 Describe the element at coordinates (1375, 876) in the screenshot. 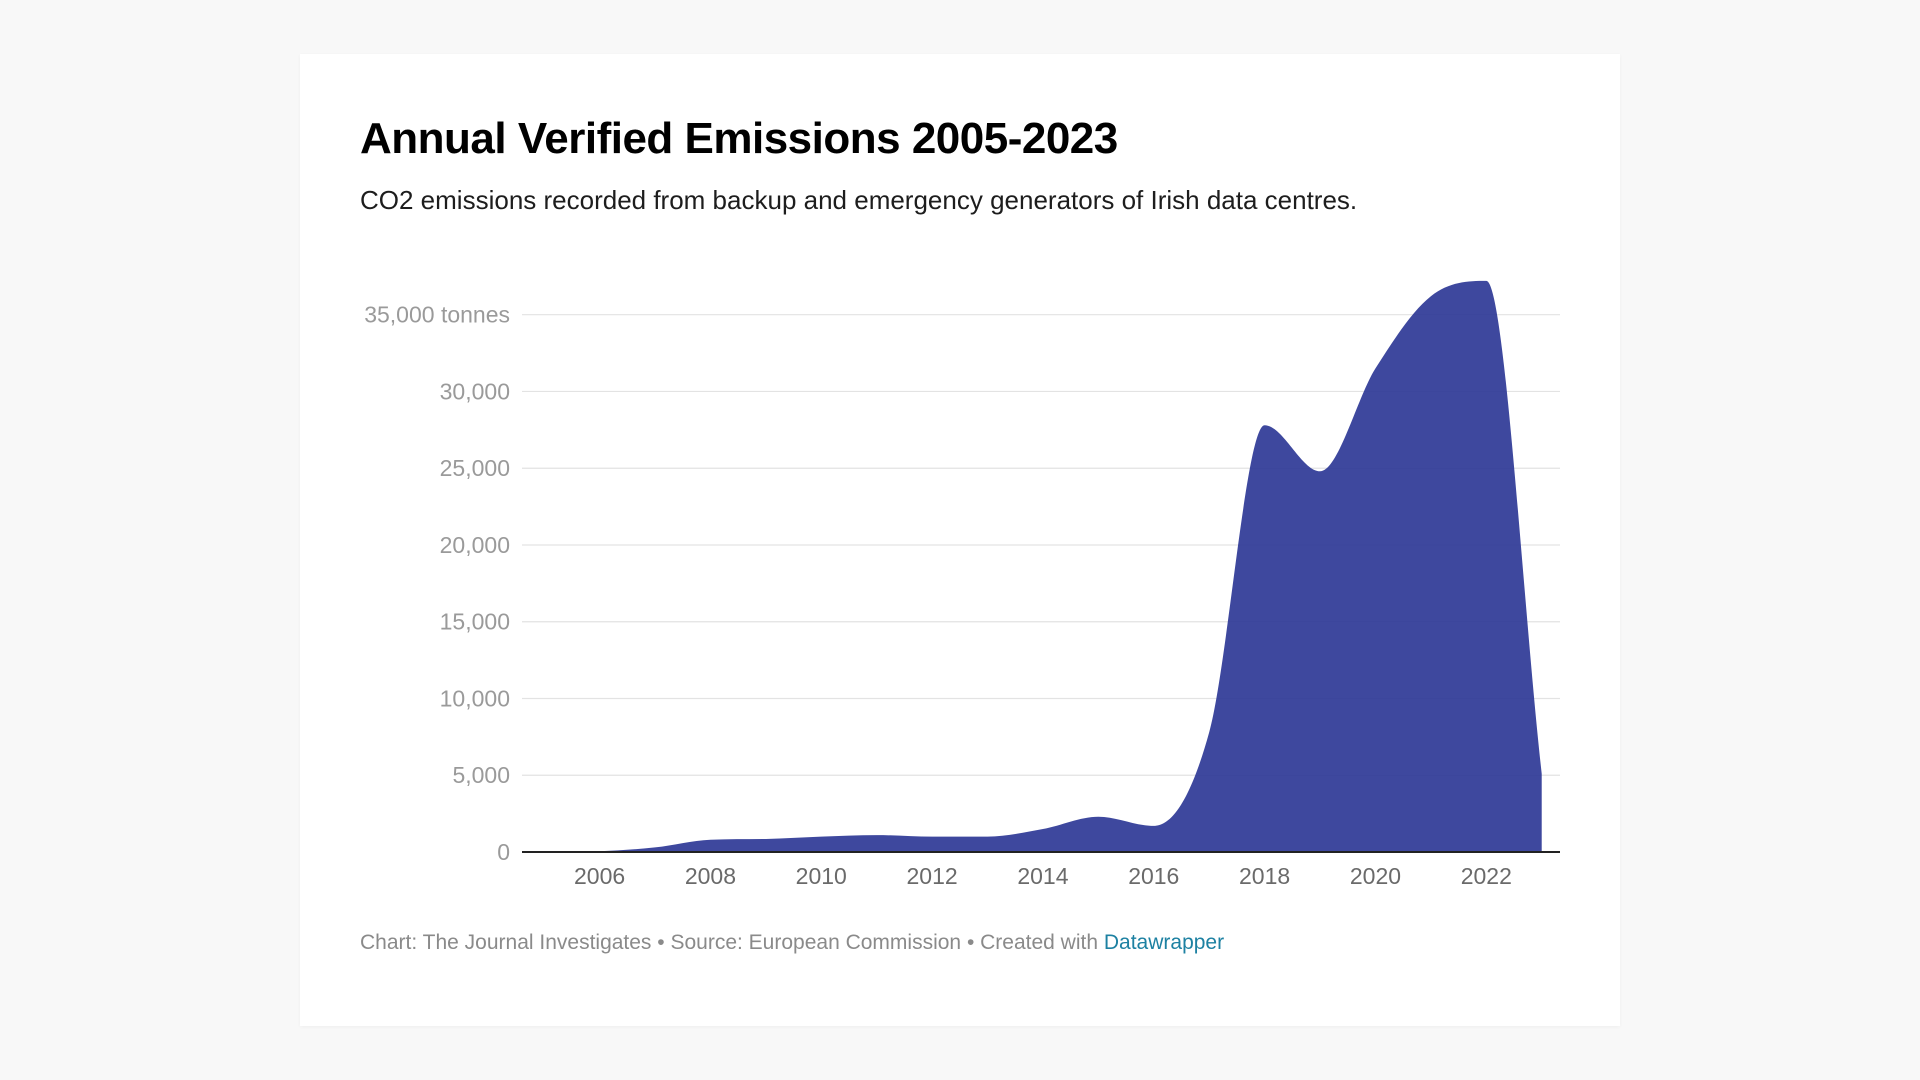

I see `x-tick-label: 2020` at that location.